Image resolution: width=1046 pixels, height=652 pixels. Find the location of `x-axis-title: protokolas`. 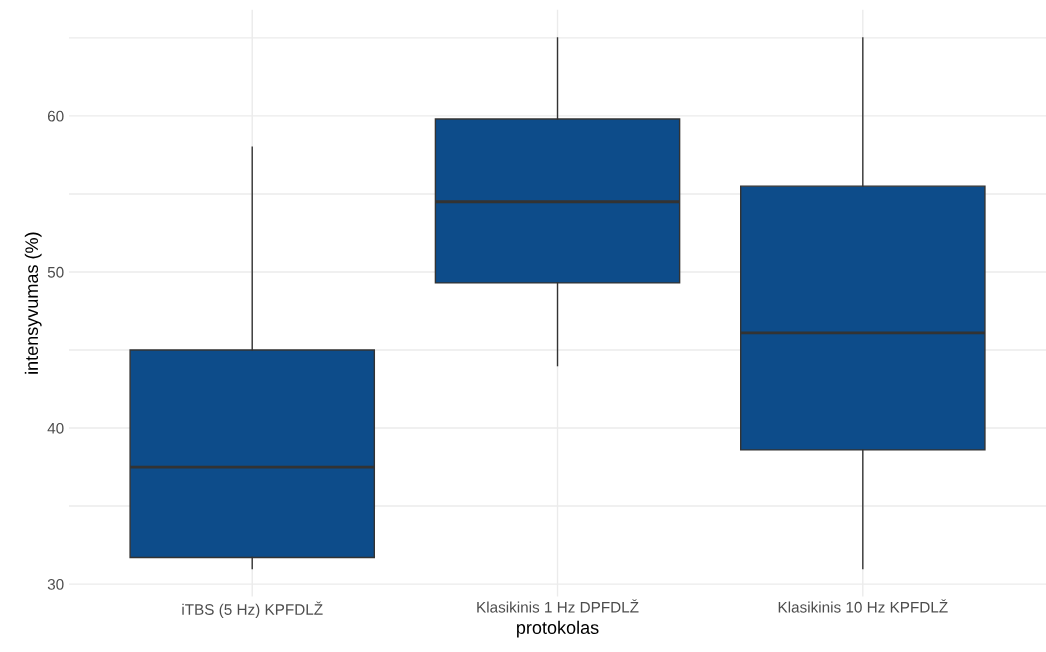

x-axis-title: protokolas is located at coordinates (558, 629).